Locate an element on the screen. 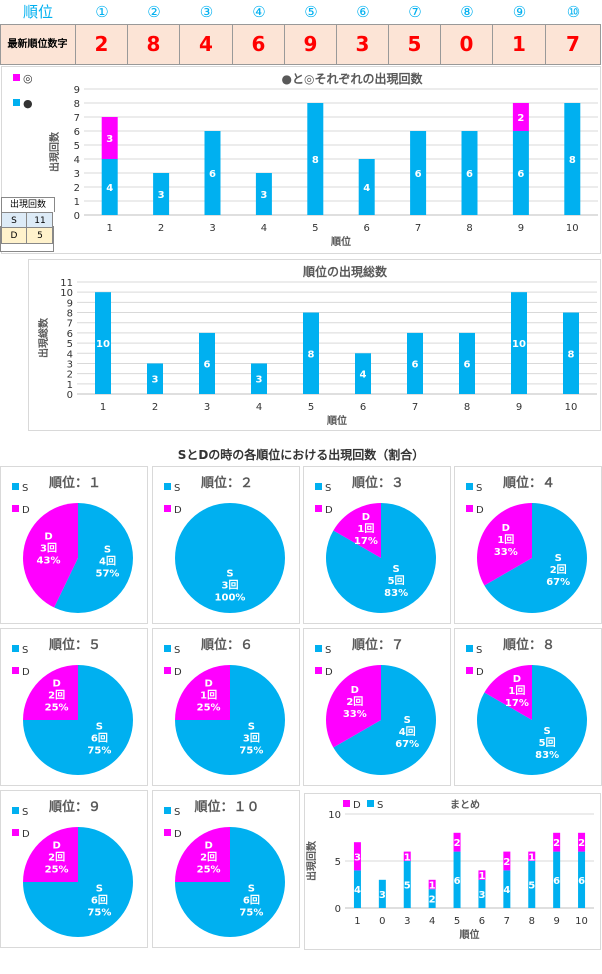 The width and height of the screenshot is (602, 974). side-table-key: D is located at coordinates (14, 235).